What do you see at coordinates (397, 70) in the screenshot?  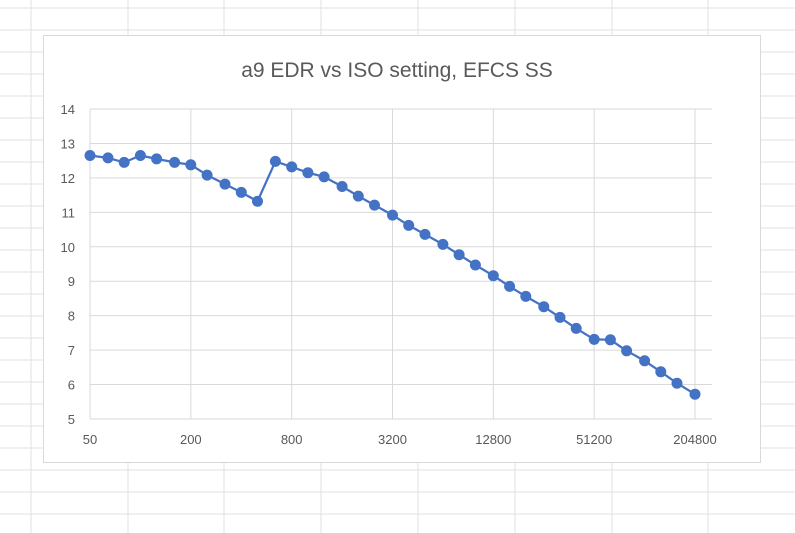 I see `chart-title: a9 EDR vs ISO setting, EFCS SS` at bounding box center [397, 70].